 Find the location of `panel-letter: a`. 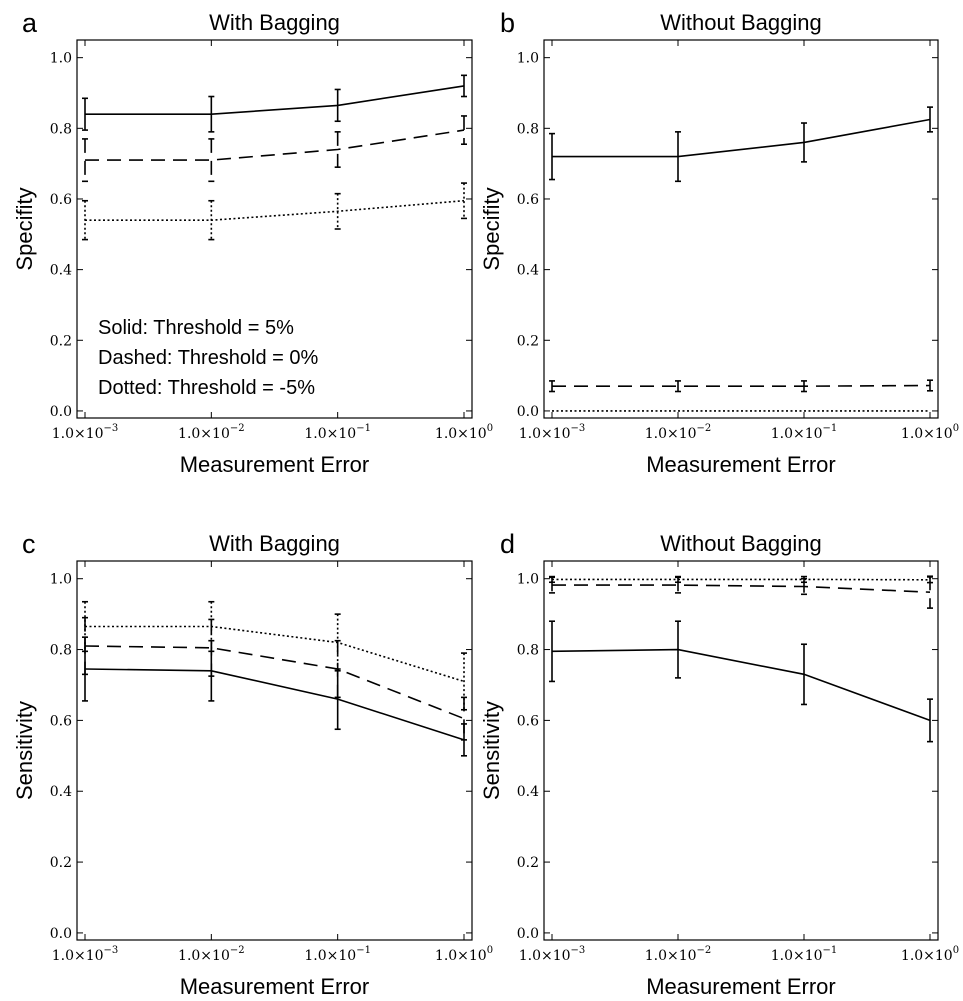

panel-letter: a is located at coordinates (30, 23).